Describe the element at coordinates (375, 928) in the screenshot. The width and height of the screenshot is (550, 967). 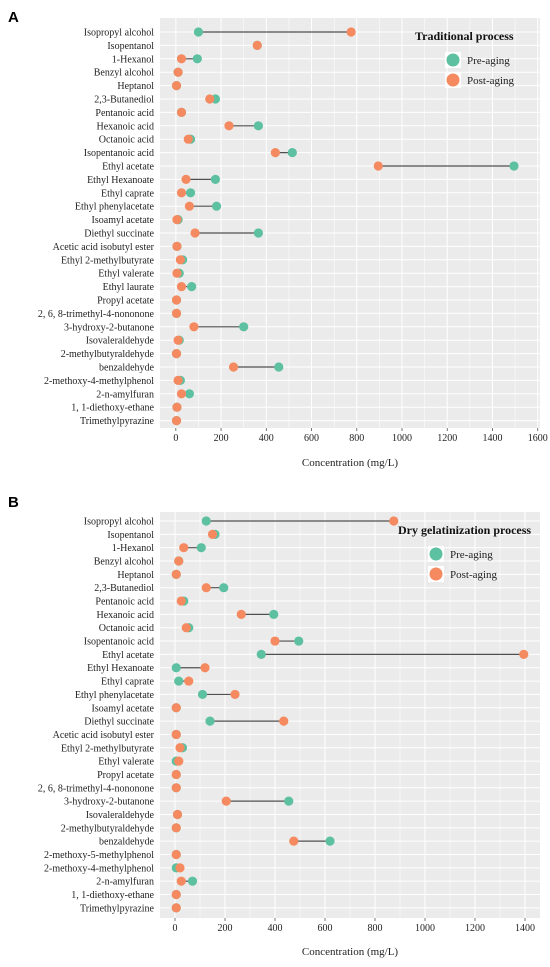
I see `x-tick-label: 800` at that location.